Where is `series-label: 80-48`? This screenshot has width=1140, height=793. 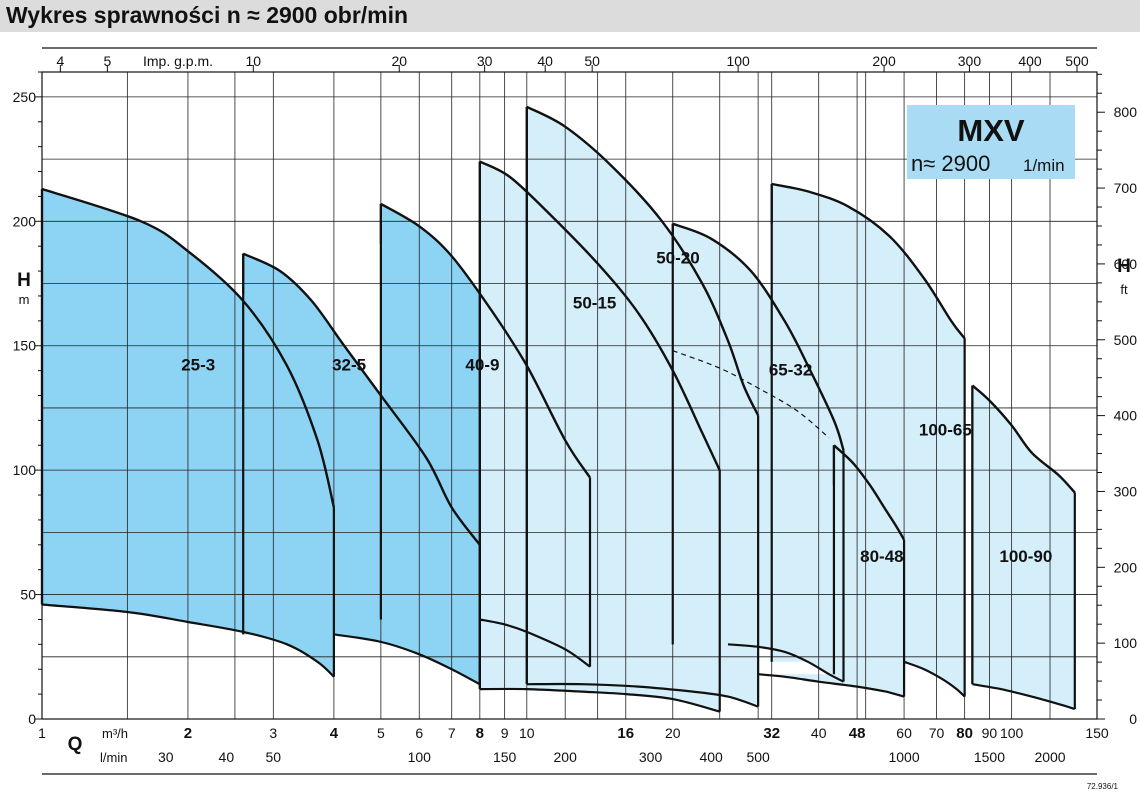
series-label: 80-48 is located at coordinates (881, 556).